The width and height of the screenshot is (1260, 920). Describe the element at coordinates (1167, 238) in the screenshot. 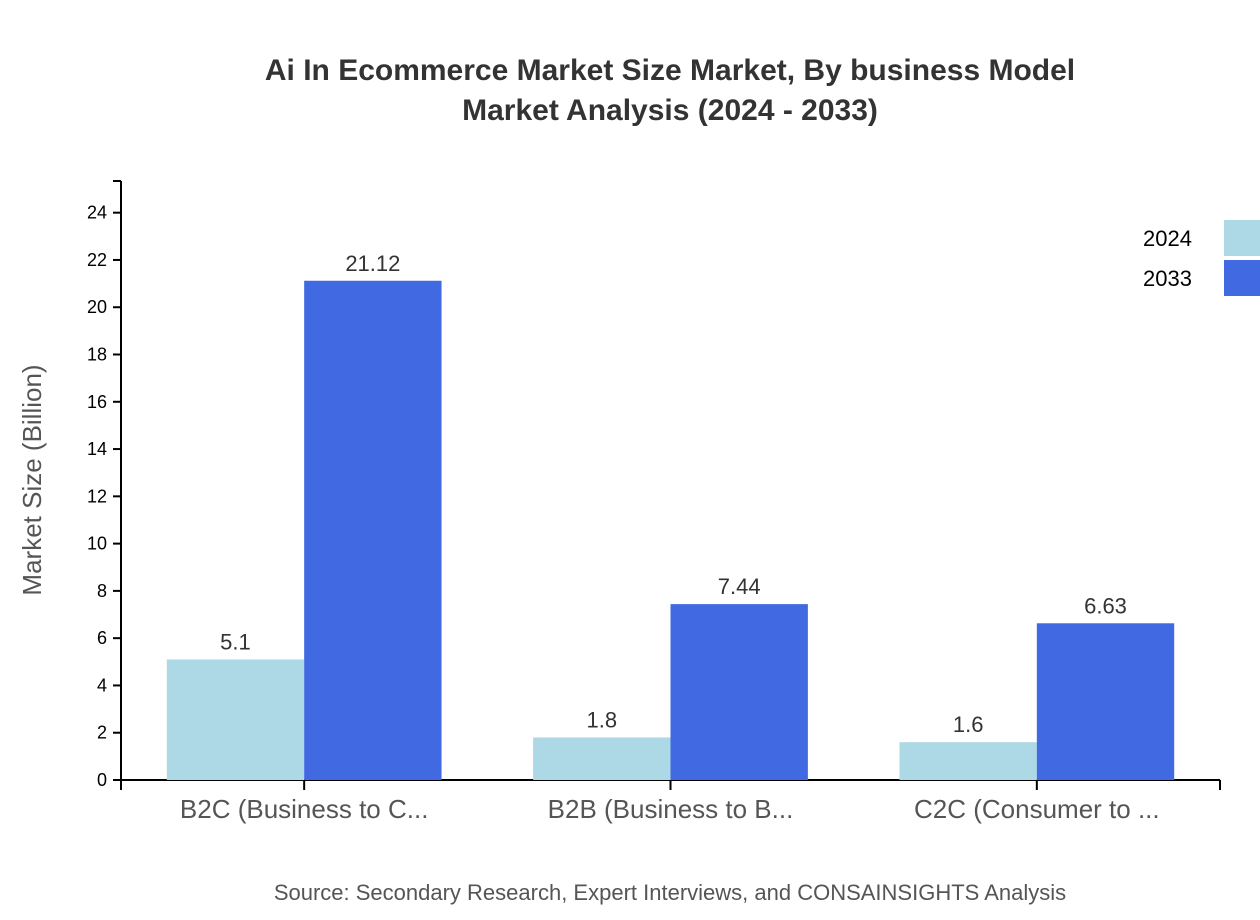

I see `legend-label: 2024` at that location.